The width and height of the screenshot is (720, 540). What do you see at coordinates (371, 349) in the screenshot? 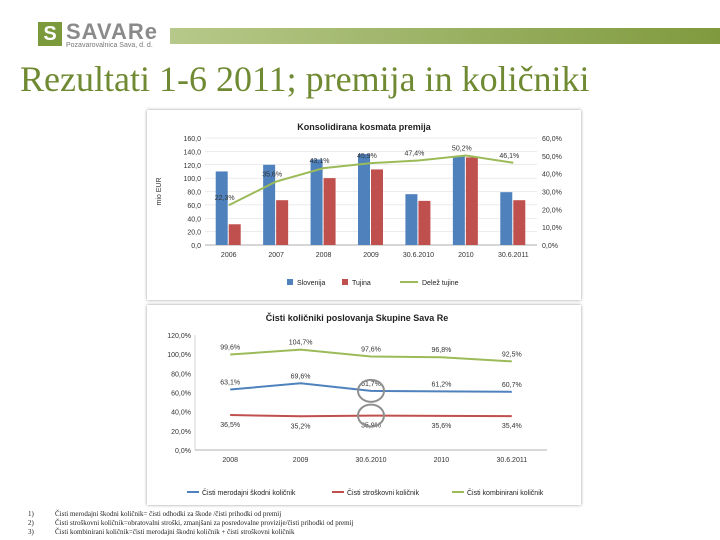
I see `data-label: 97,6%` at bounding box center [371, 349].